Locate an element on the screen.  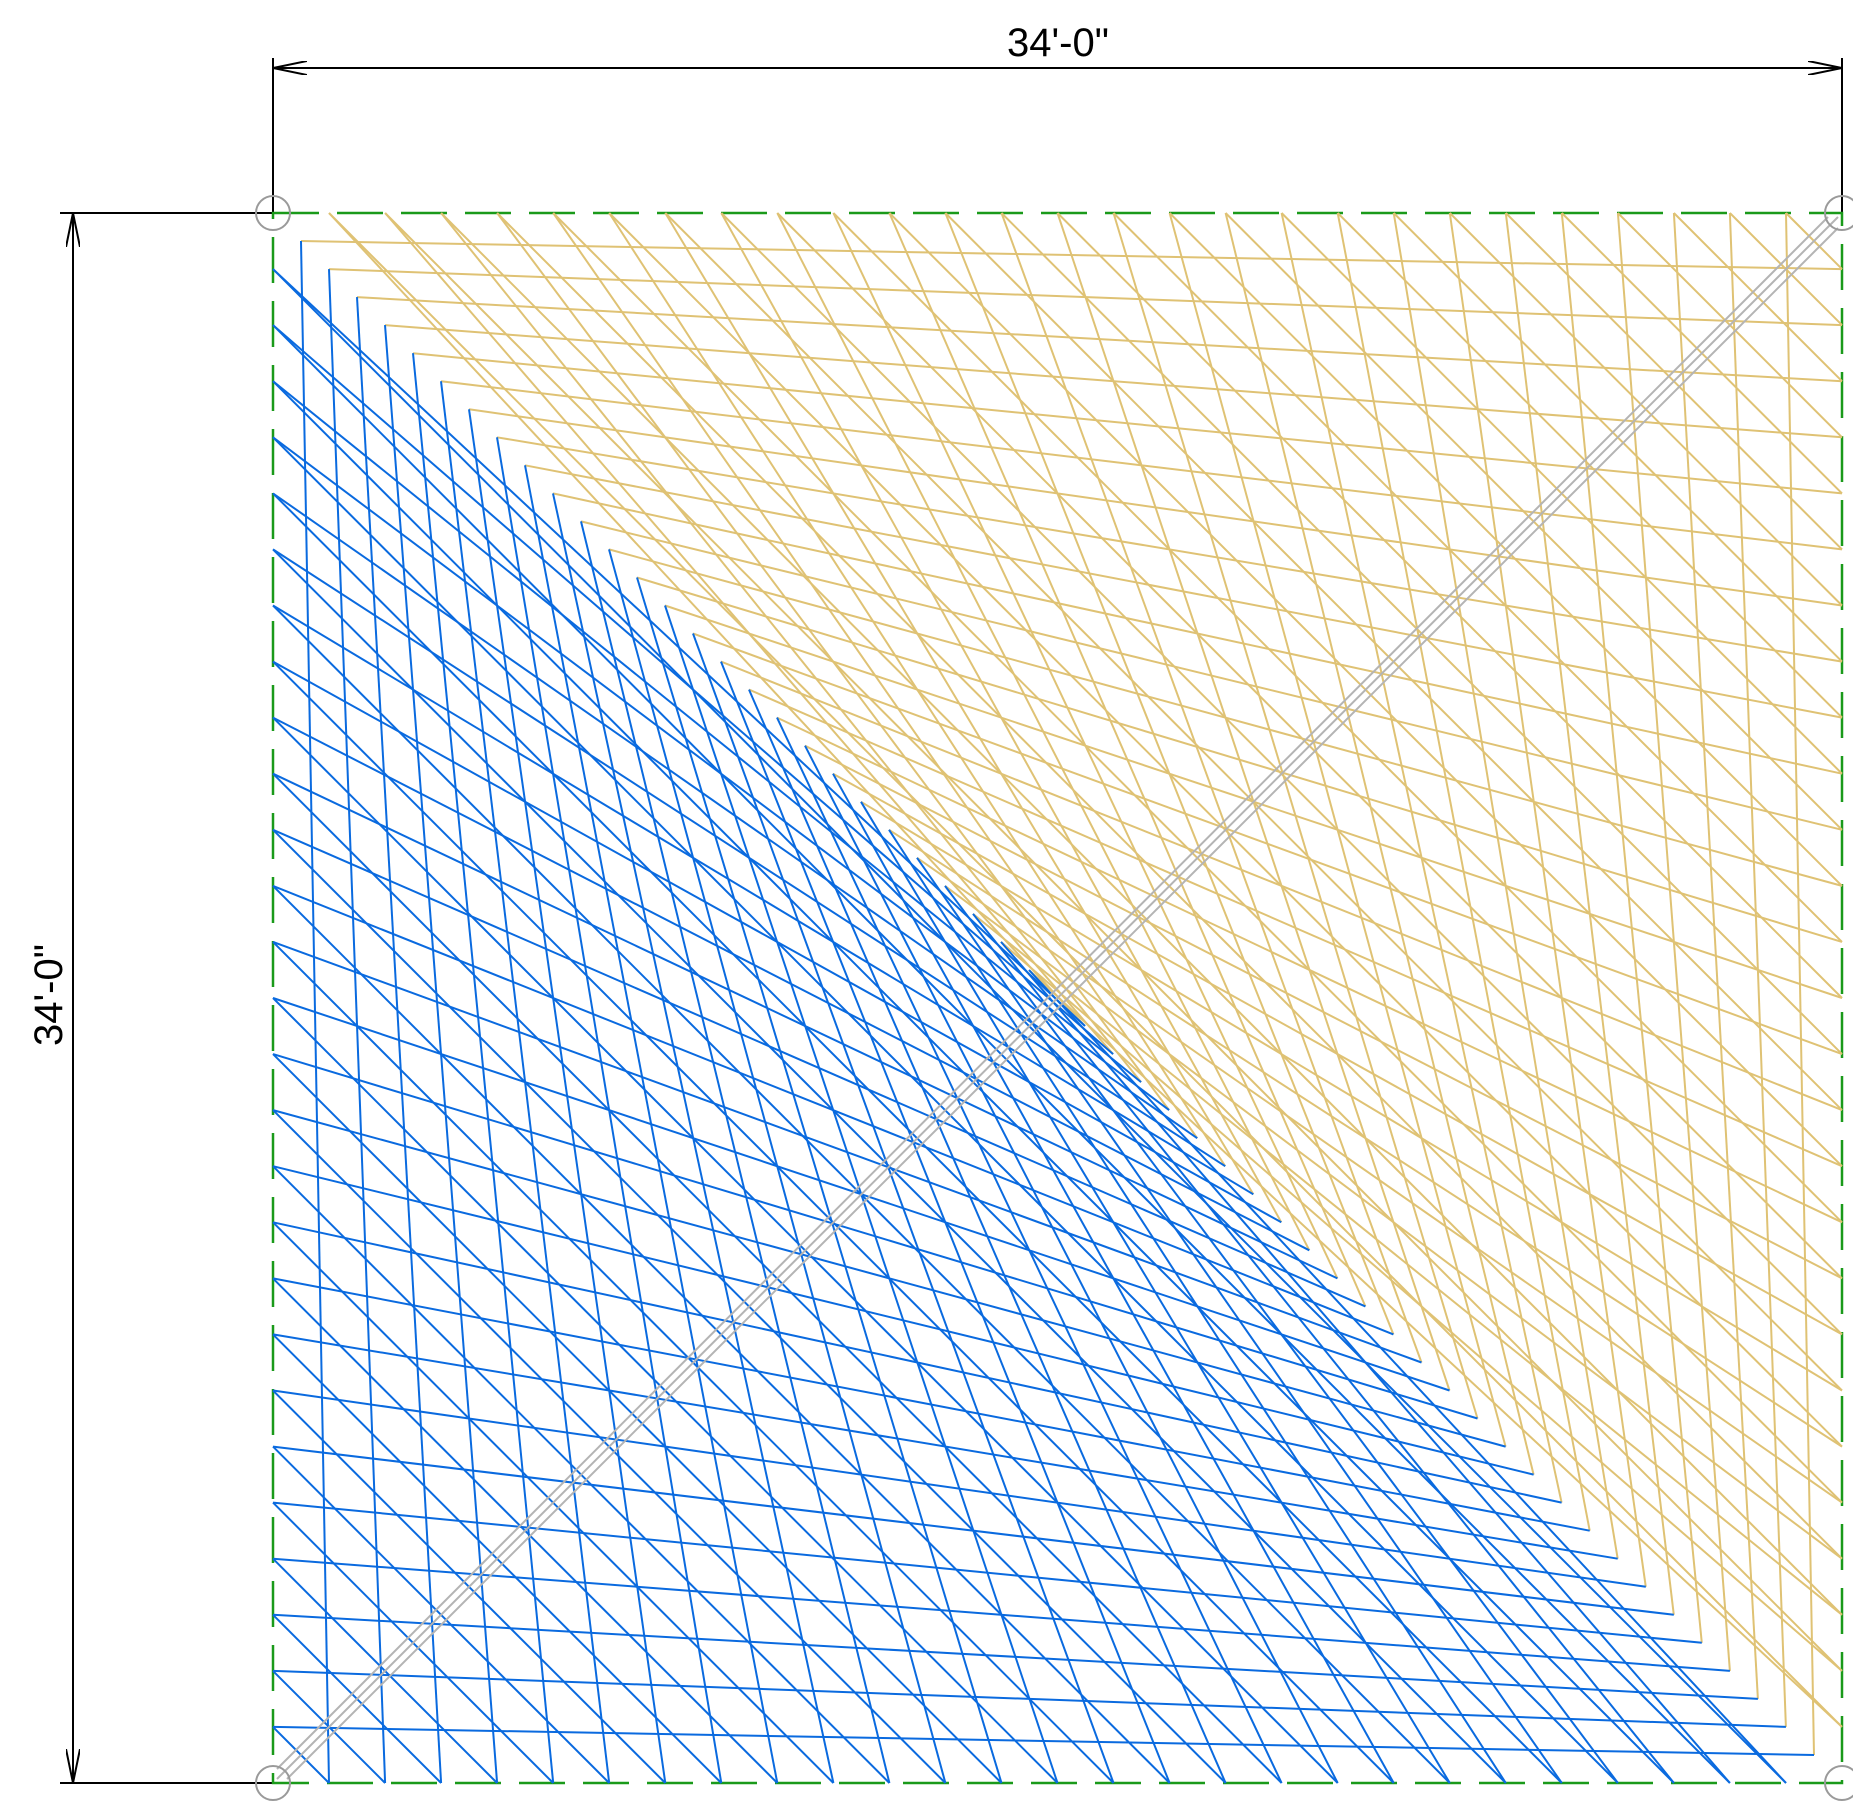
horizontal-dimension: 34'-0" is located at coordinates (1057, 117).